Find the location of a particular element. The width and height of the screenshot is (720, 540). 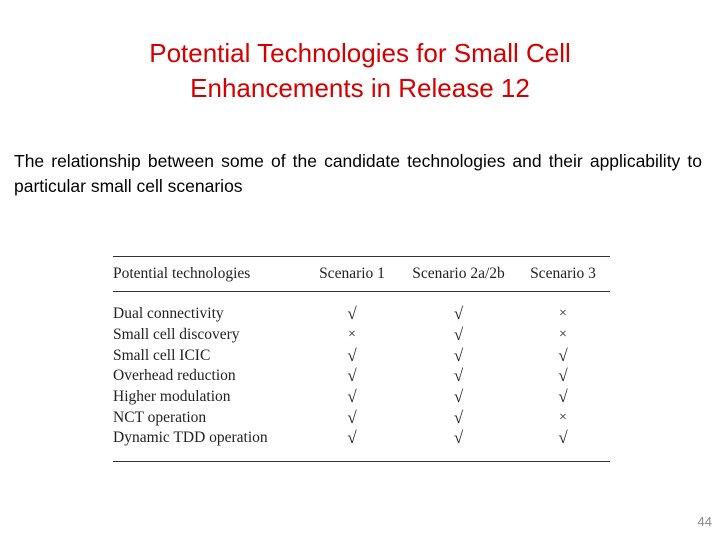

table-top-rule is located at coordinates (361, 256).